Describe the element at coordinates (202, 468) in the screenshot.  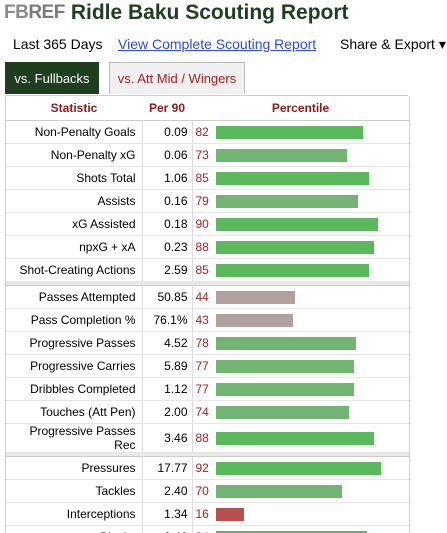
I see `percentile-value: 92` at that location.